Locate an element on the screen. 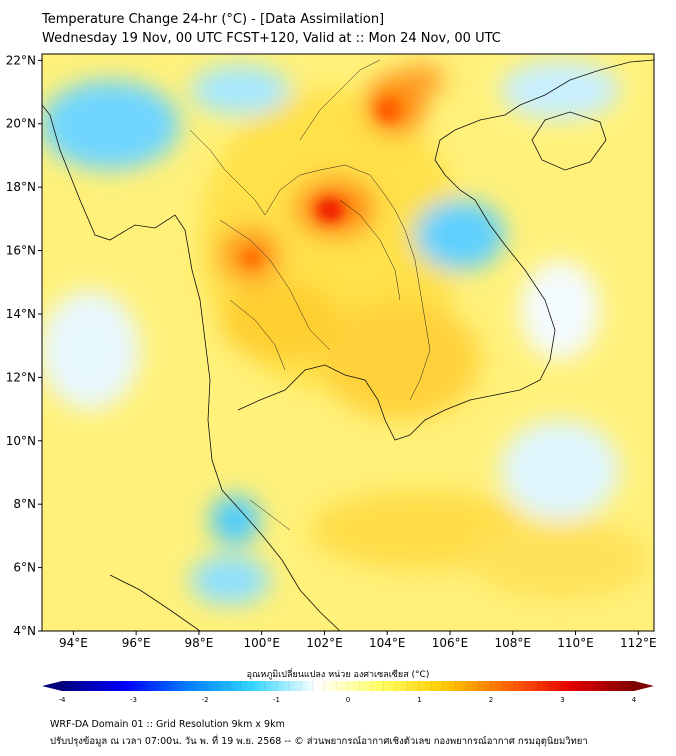 This screenshot has width=676, height=756. hotspot-core-north is located at coordinates (388, 110).